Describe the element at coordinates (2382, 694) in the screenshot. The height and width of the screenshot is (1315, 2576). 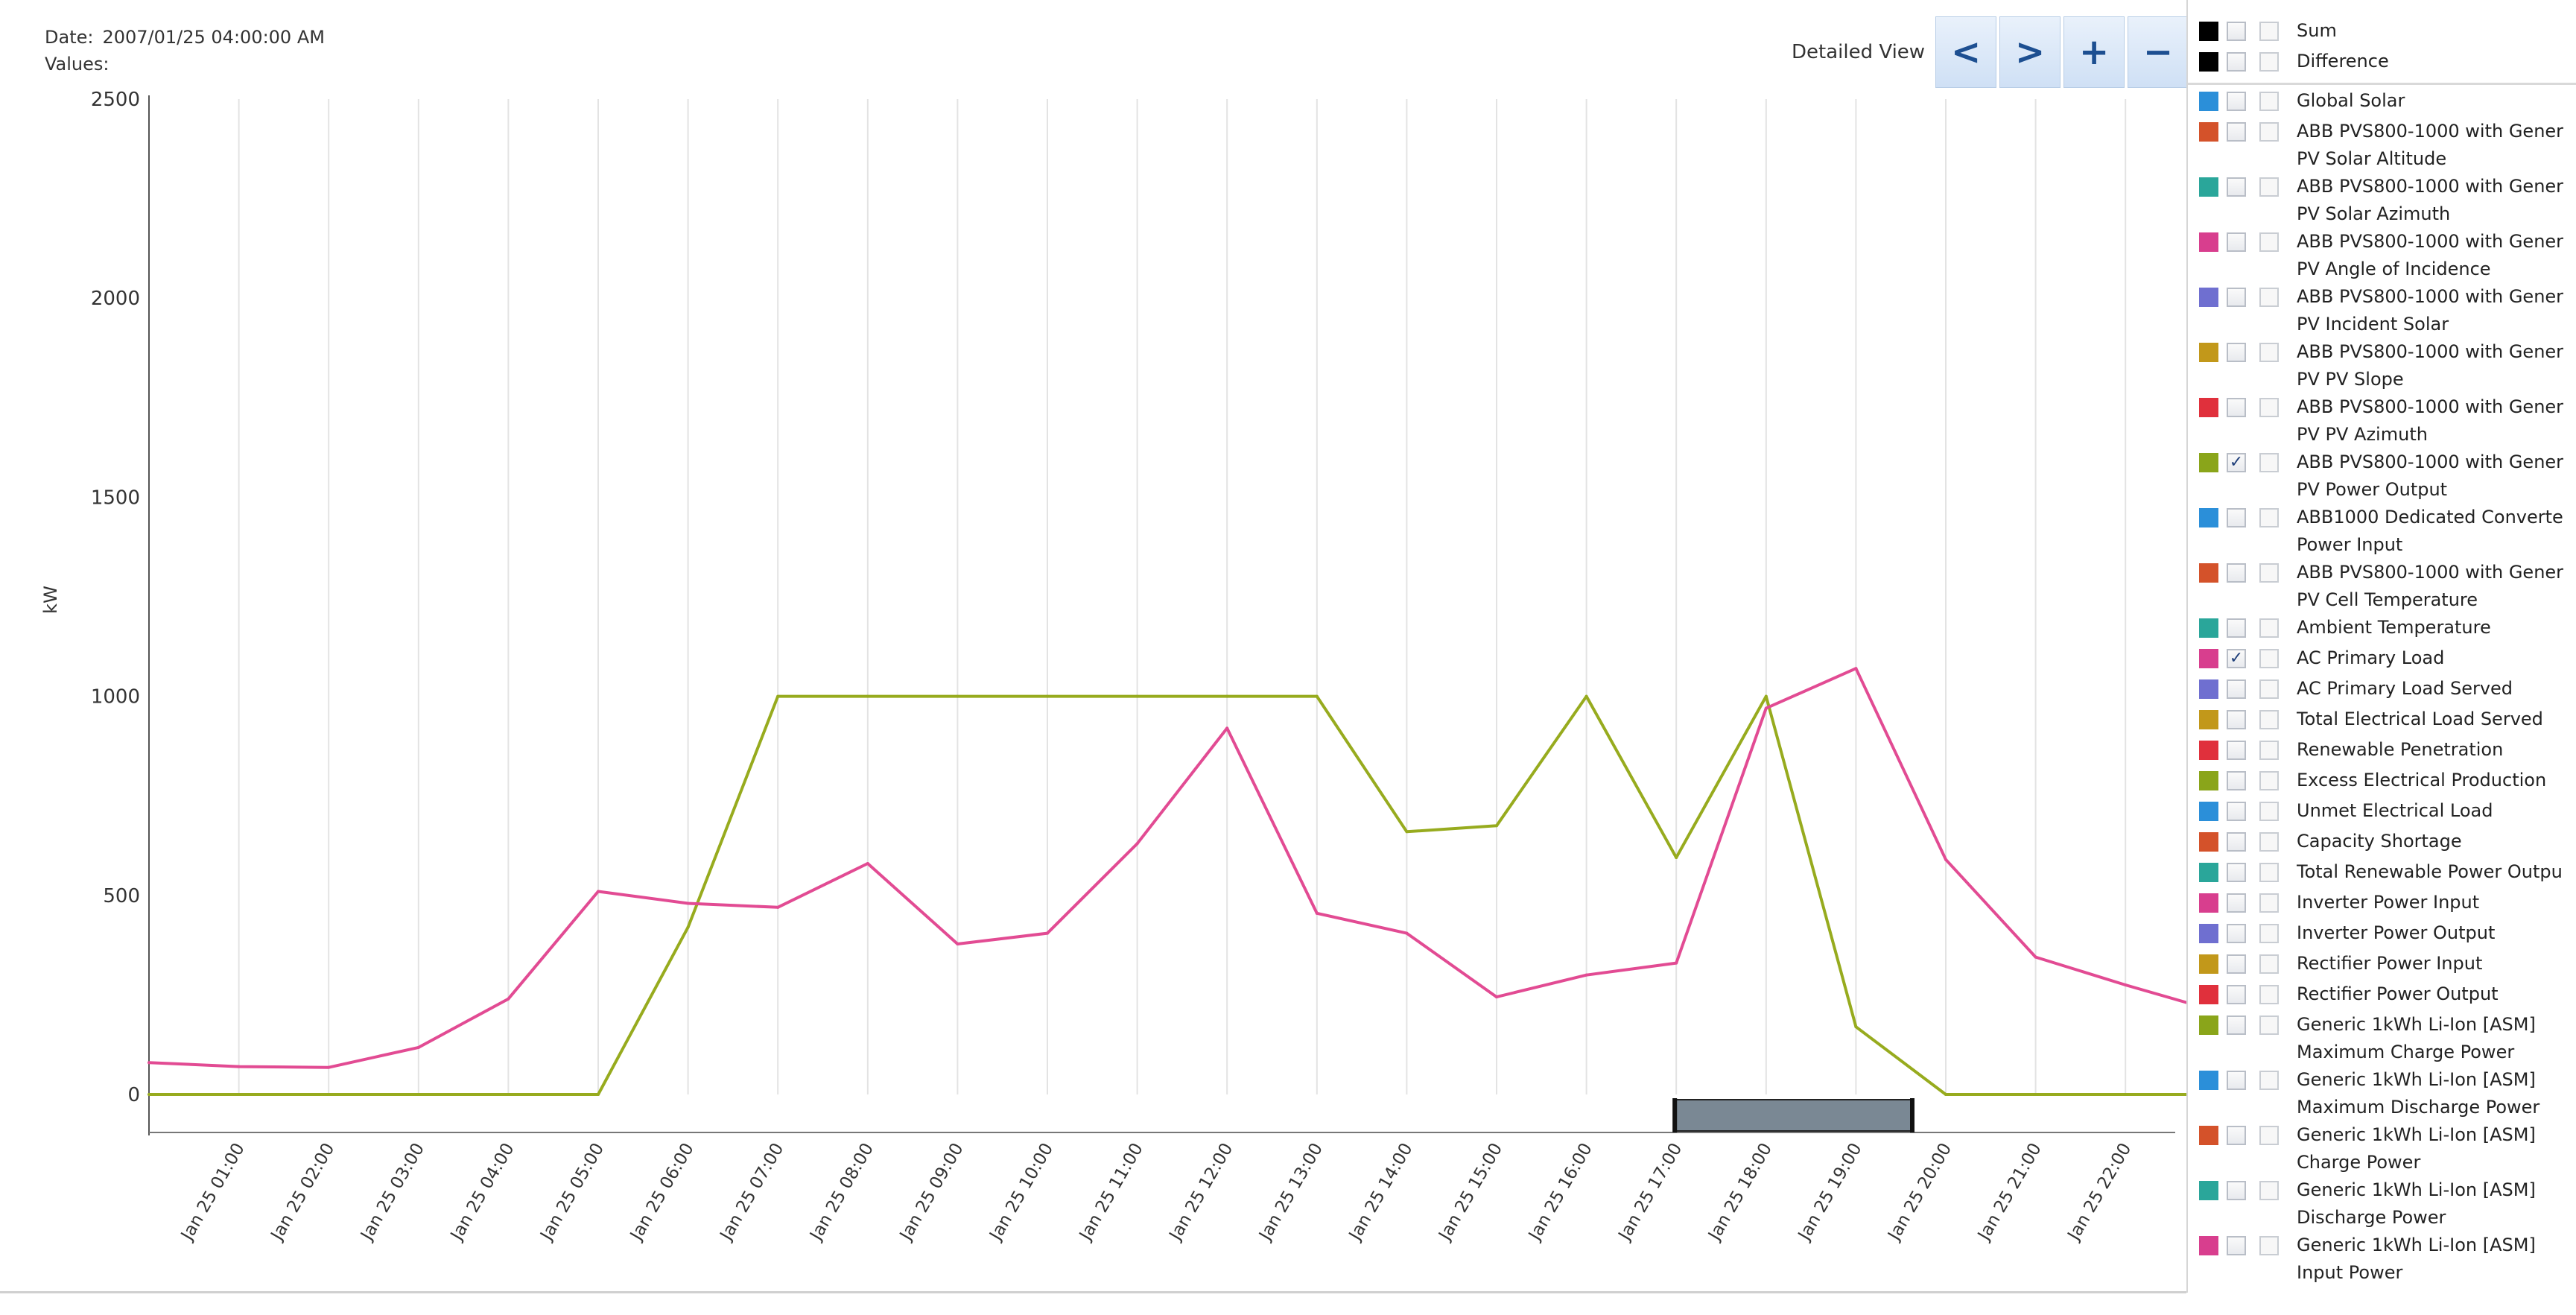
I see `legend-item: AC Primary Load Served` at that location.